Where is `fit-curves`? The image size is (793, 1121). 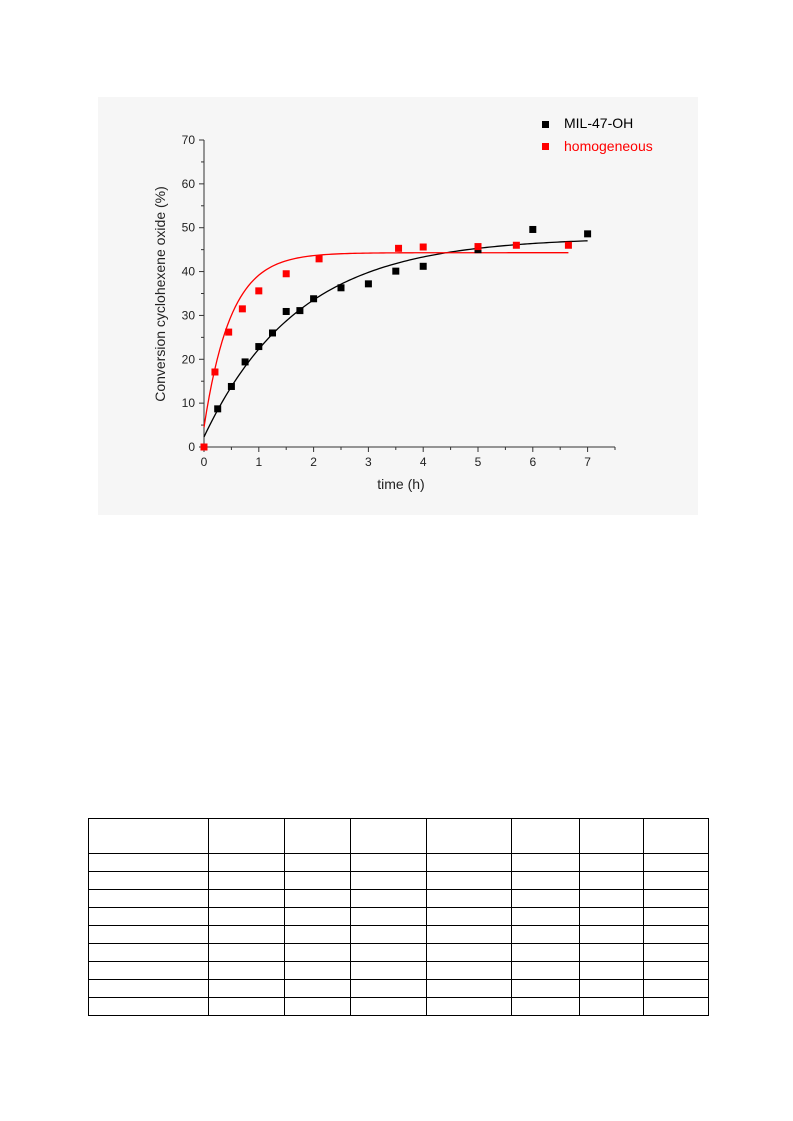
fit-curves is located at coordinates (395, 339).